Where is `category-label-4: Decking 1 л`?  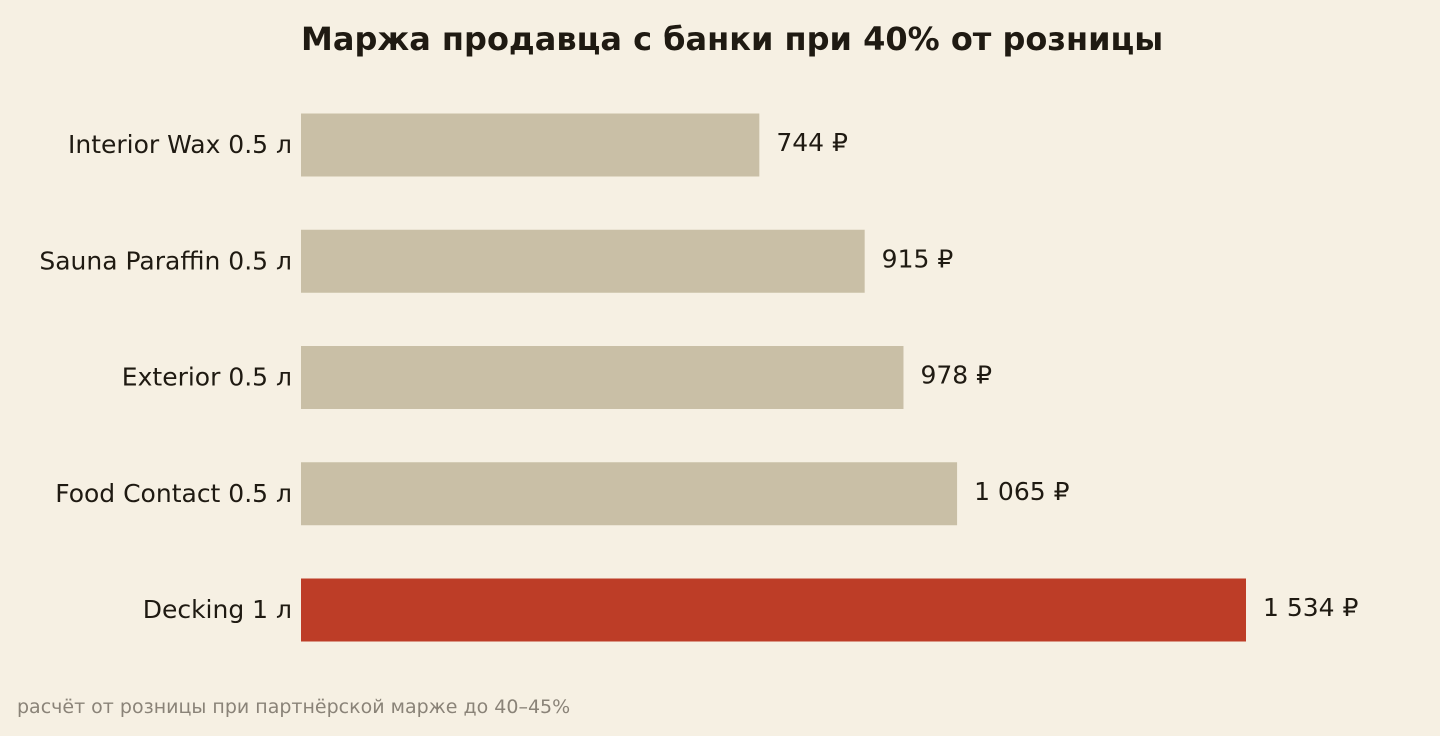 category-label-4: Decking 1 л is located at coordinates (217, 609).